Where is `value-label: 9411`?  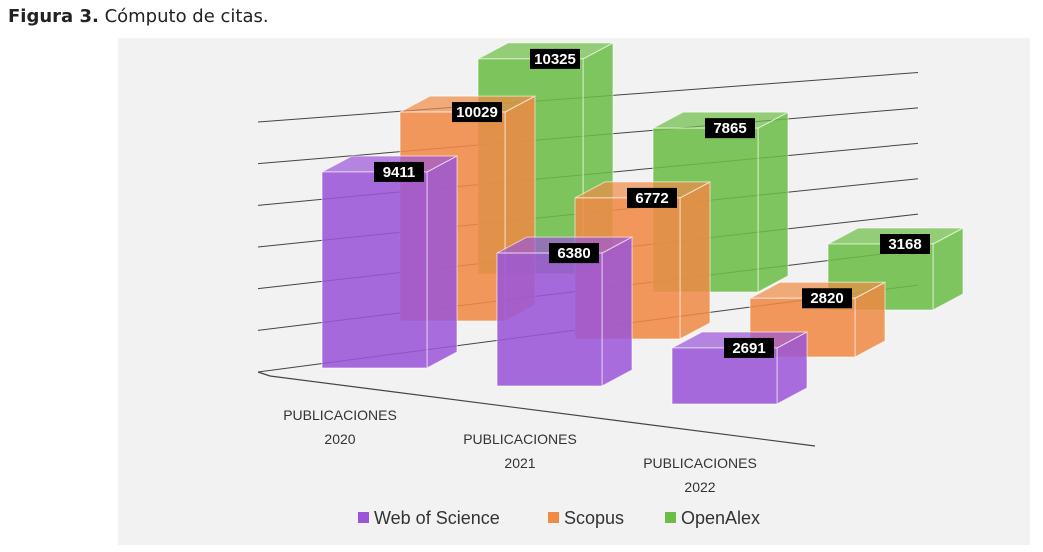 value-label: 9411 is located at coordinates (399, 172).